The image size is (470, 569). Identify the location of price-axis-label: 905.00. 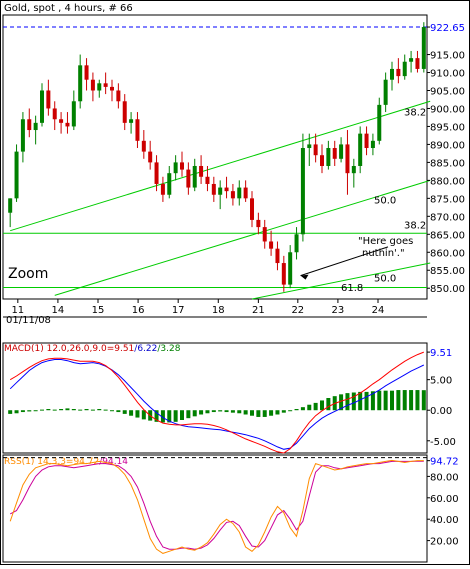
(447, 91).